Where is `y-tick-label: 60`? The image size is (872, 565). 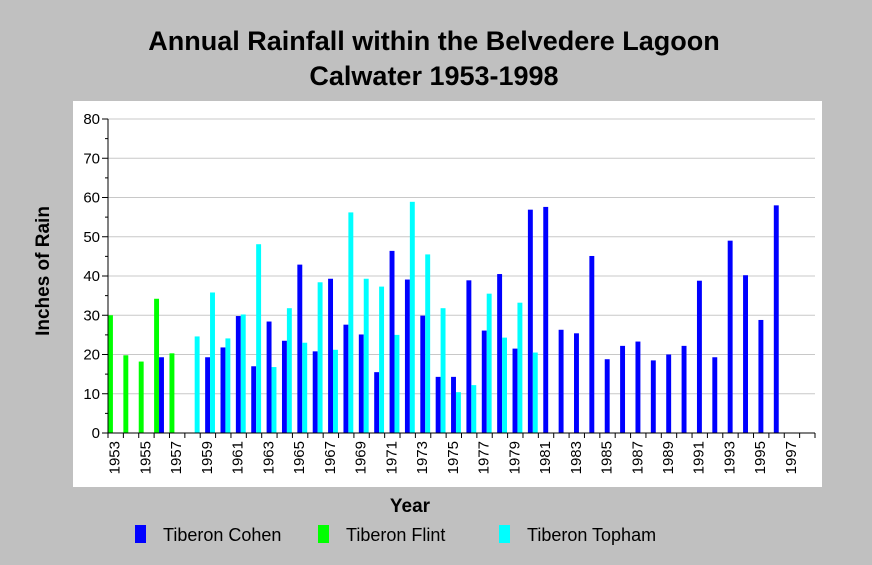 y-tick-label: 60 is located at coordinates (91, 198).